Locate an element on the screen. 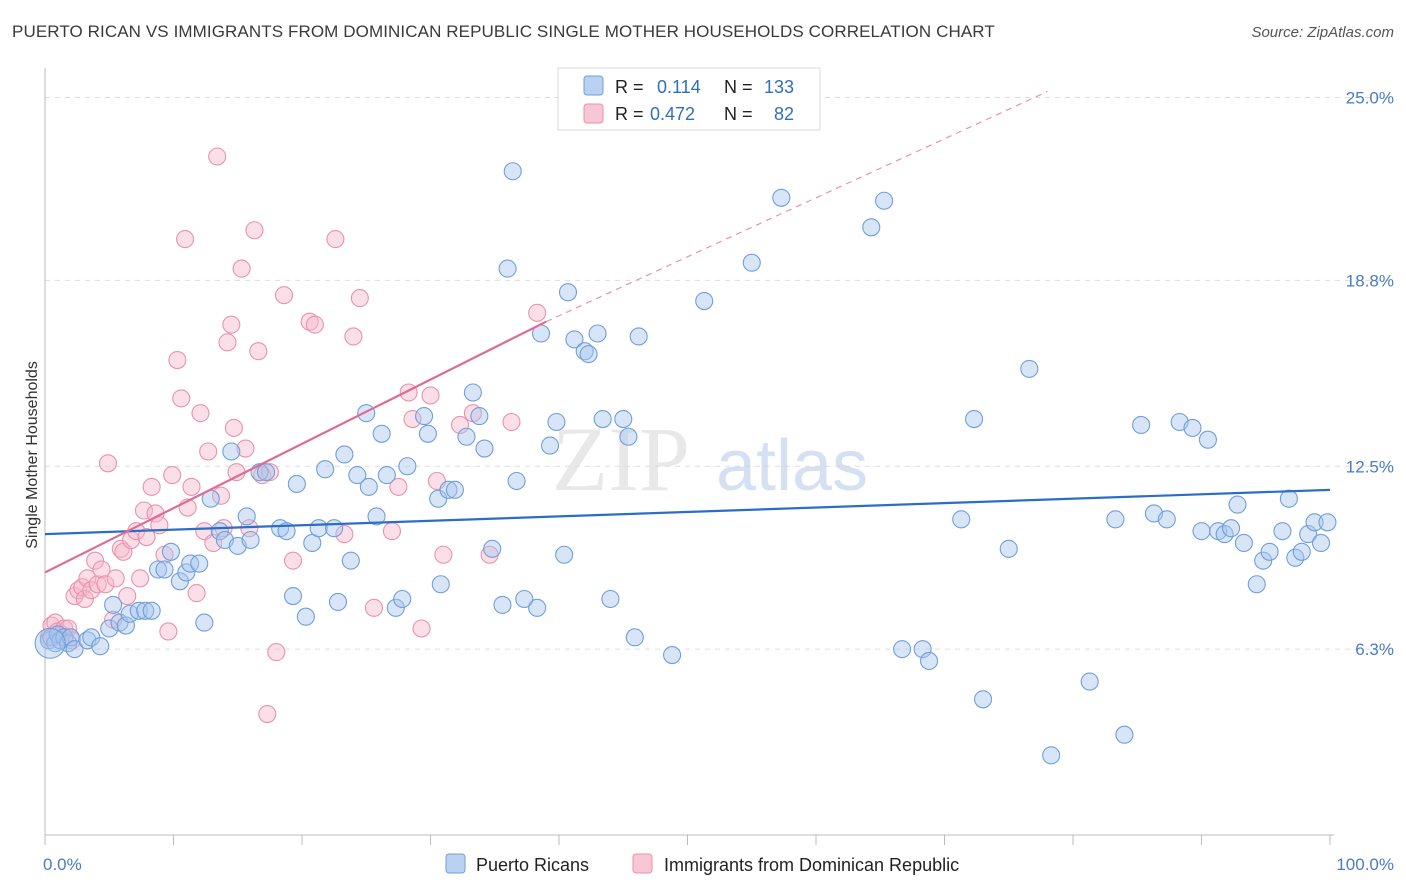  y-tick-label: 6.3% is located at coordinates (1374, 649).